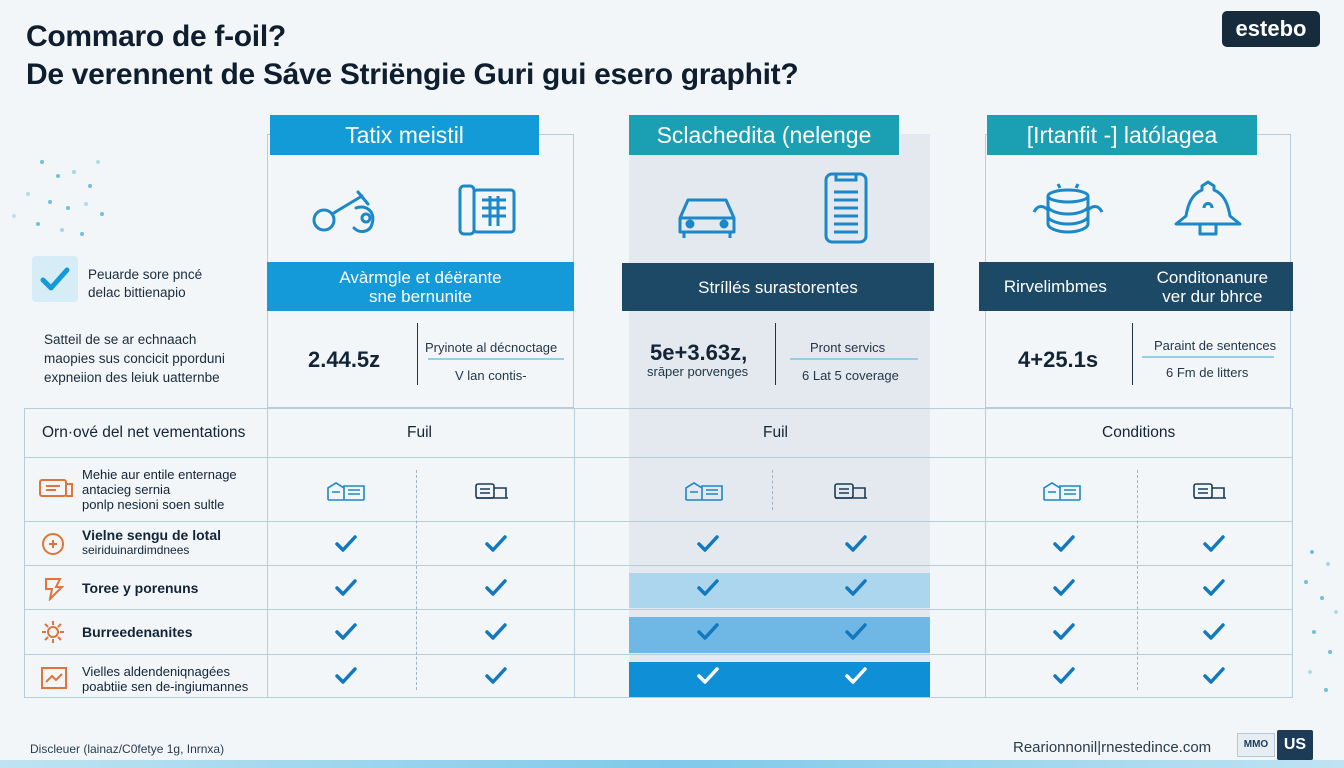 The image size is (1344, 768). I want to click on chart-icon, so click(54, 680).